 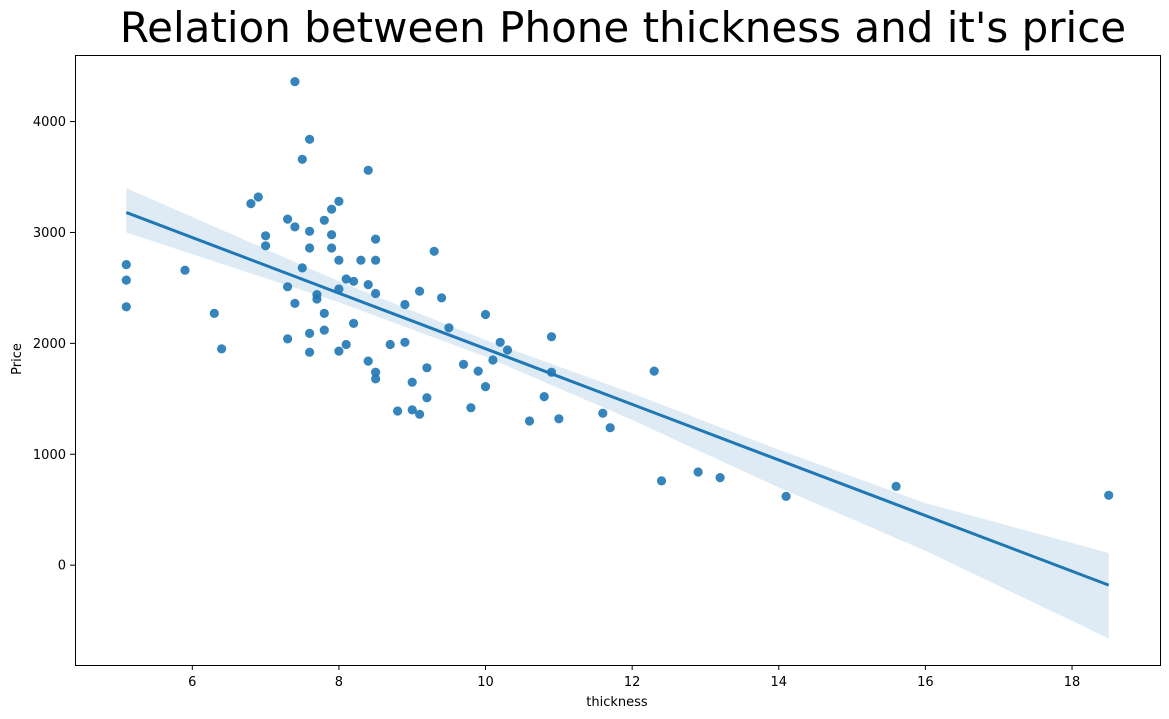 What do you see at coordinates (49, 233) in the screenshot?
I see `y-tick-label: 3000` at bounding box center [49, 233].